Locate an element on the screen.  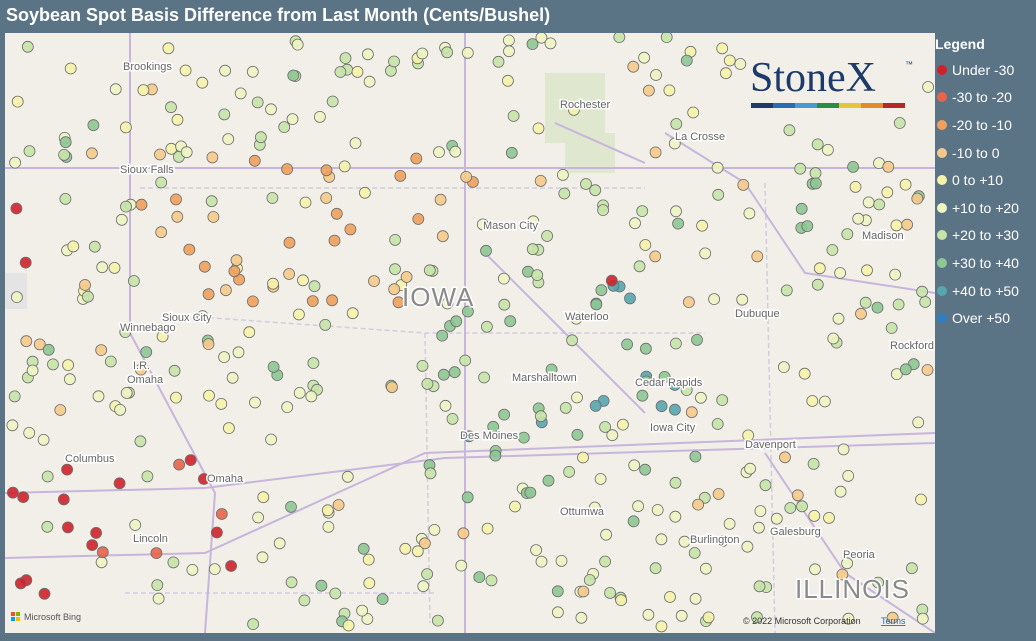
legend-item: -30 to -20 is located at coordinates (985, 98).